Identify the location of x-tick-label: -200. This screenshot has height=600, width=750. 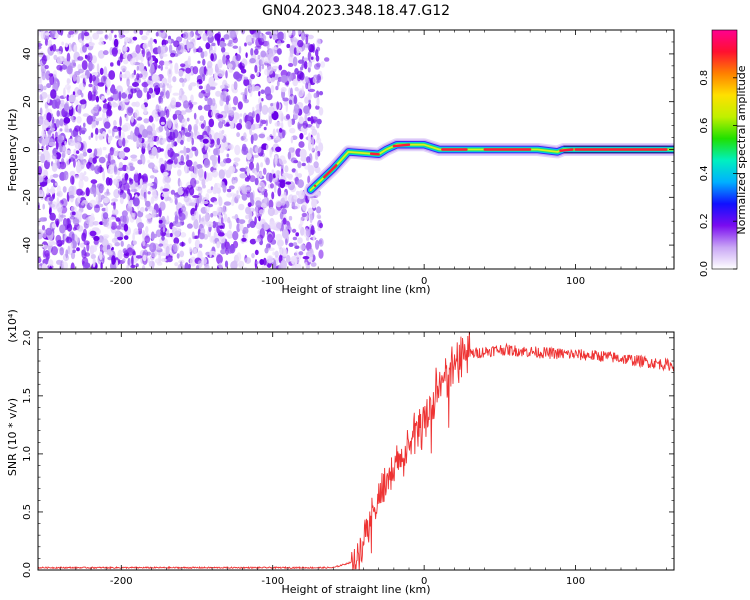
(121, 581).